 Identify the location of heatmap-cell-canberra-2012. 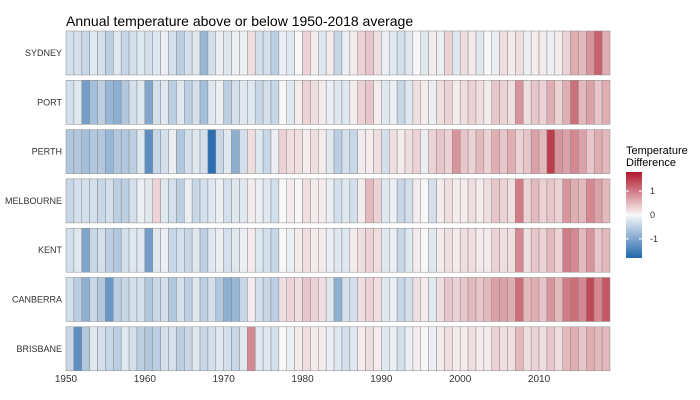
(558, 299).